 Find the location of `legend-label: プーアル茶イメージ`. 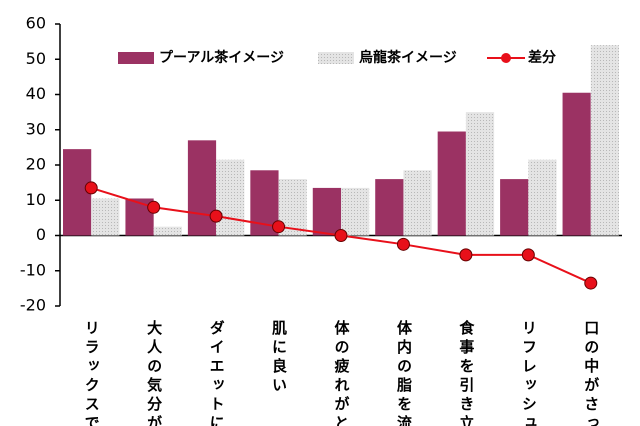

legend-label: プーアル茶イメージ is located at coordinates (221, 57).